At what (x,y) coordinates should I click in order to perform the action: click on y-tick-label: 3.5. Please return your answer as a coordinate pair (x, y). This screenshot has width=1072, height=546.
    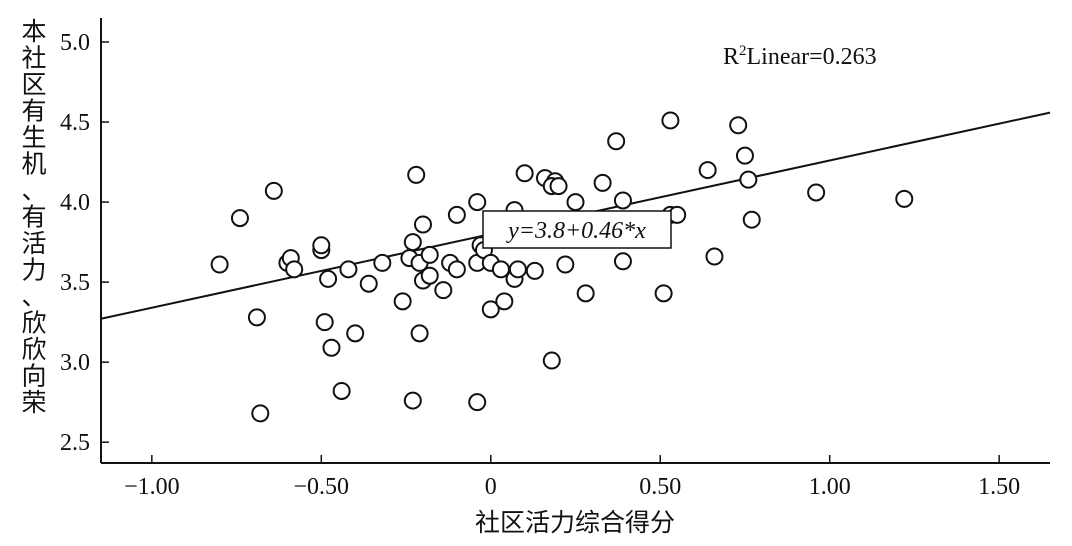
    Looking at the image, I should click on (75, 283).